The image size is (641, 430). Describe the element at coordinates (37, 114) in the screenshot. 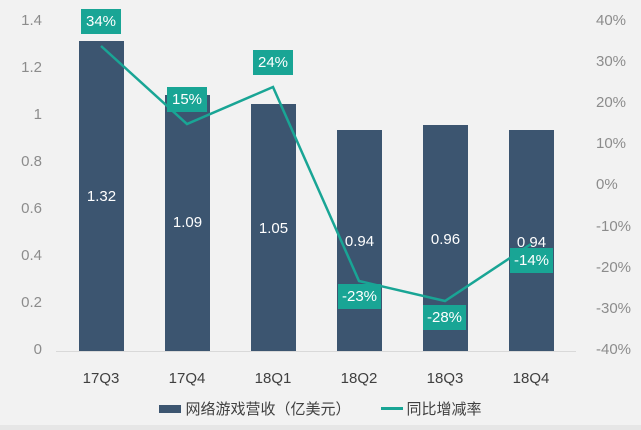

I see `left-axis-tick: 1` at that location.